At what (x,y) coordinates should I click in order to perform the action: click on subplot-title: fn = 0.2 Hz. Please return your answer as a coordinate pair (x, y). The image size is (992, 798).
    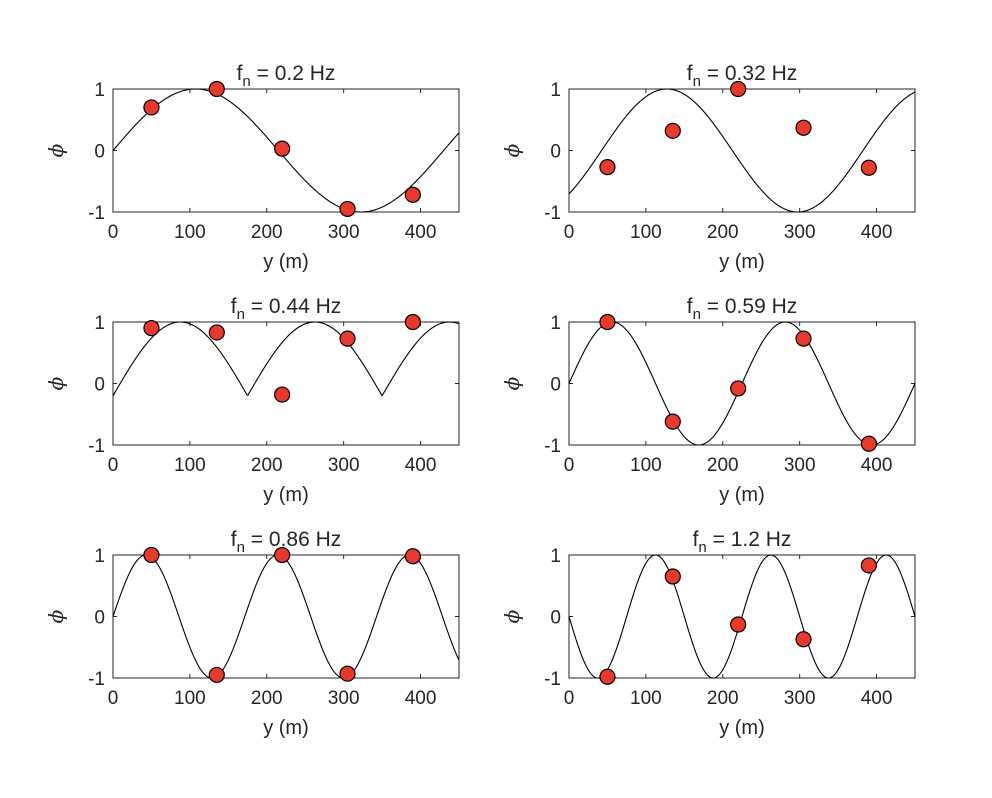
    Looking at the image, I should click on (286, 76).